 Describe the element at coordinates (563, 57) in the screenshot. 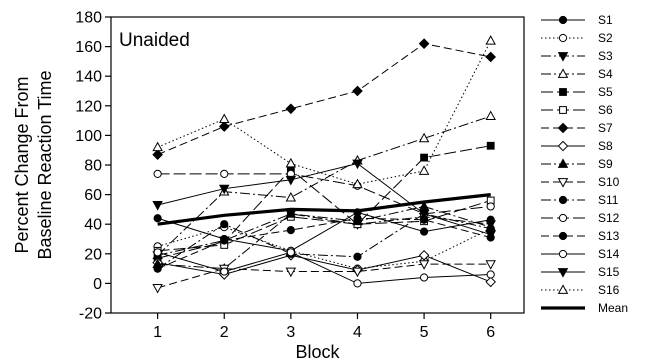

I see `legend-marker-s3` at that location.